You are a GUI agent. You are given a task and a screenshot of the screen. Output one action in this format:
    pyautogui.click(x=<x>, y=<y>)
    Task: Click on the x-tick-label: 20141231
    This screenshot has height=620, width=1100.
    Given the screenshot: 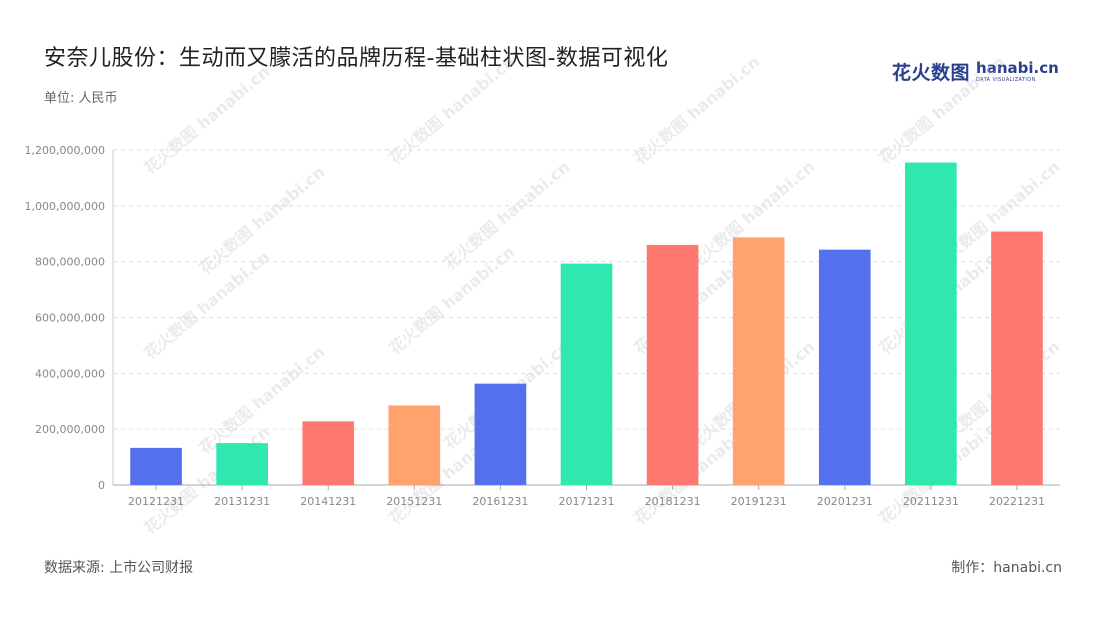 What is the action you would take?
    pyautogui.click(x=328, y=501)
    